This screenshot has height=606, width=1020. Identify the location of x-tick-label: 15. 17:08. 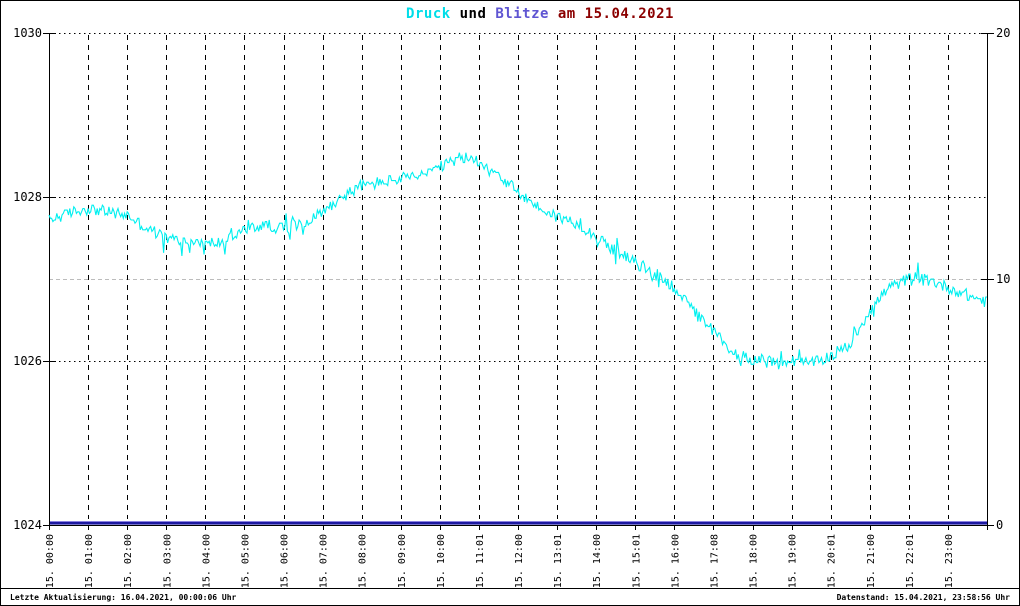
(714, 561).